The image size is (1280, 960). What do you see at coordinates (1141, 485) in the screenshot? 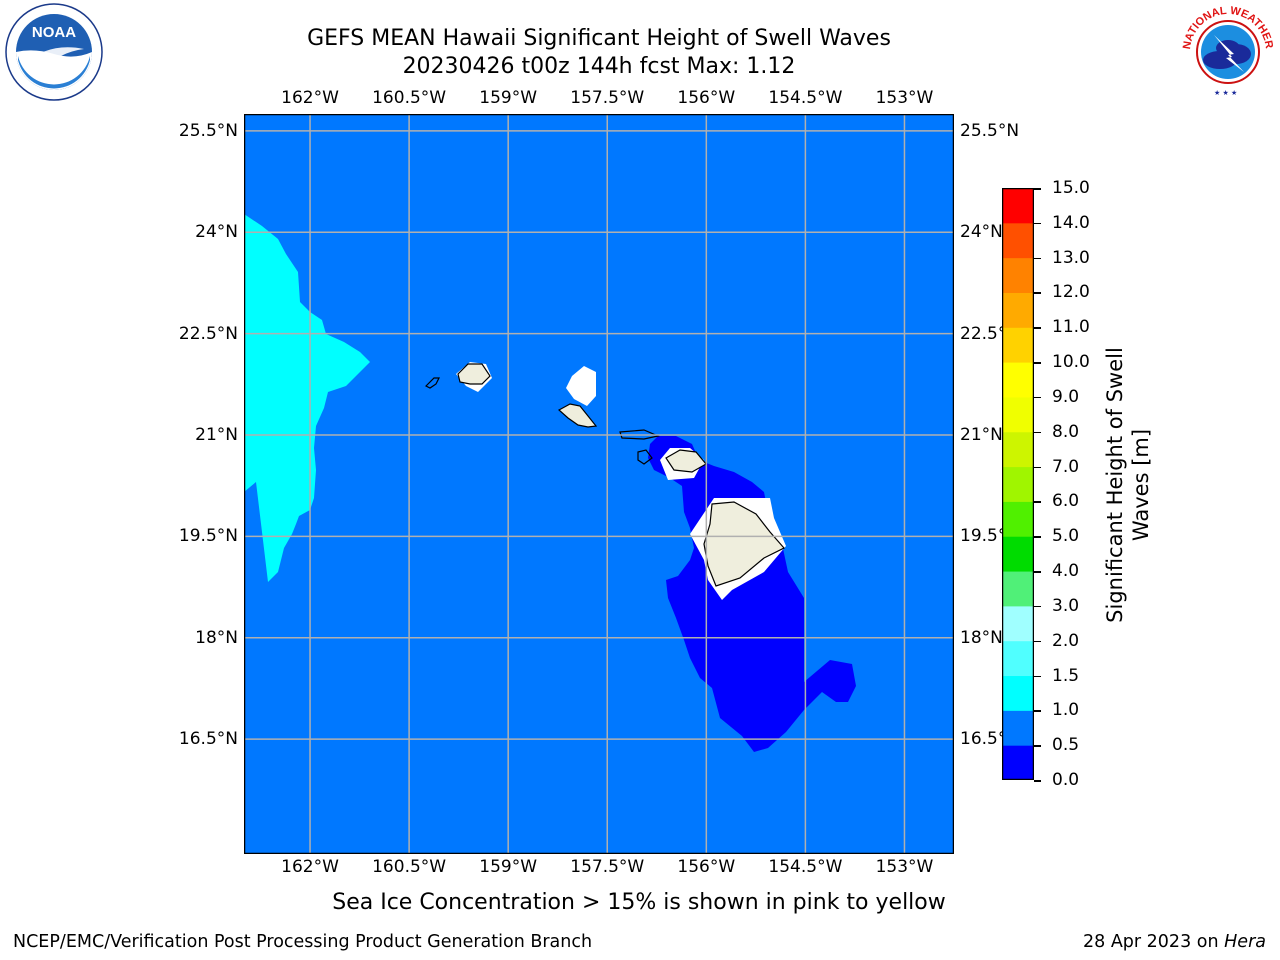
I see `colorbar-label-line2: Waves [m]` at bounding box center [1141, 485].